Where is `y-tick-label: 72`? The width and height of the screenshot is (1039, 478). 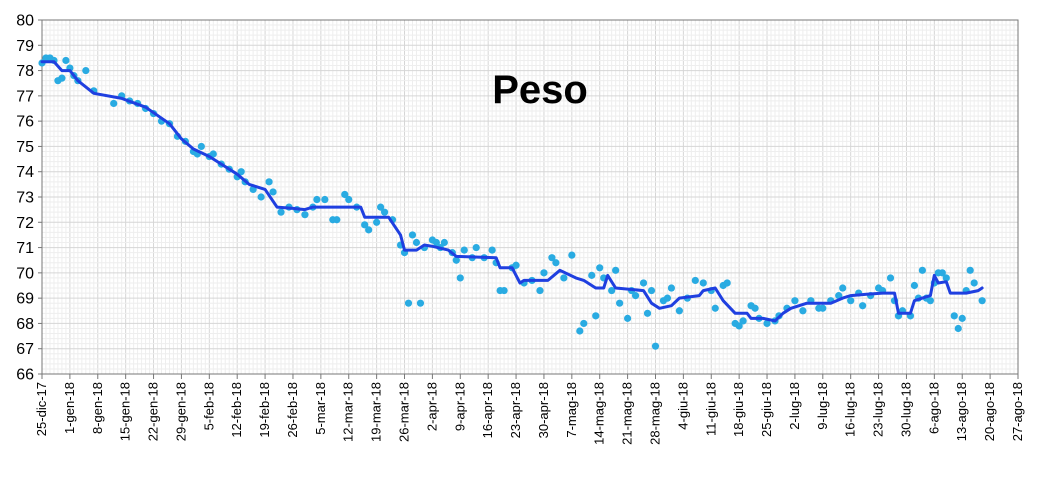
y-tick-label: 72 is located at coordinates (25, 223).